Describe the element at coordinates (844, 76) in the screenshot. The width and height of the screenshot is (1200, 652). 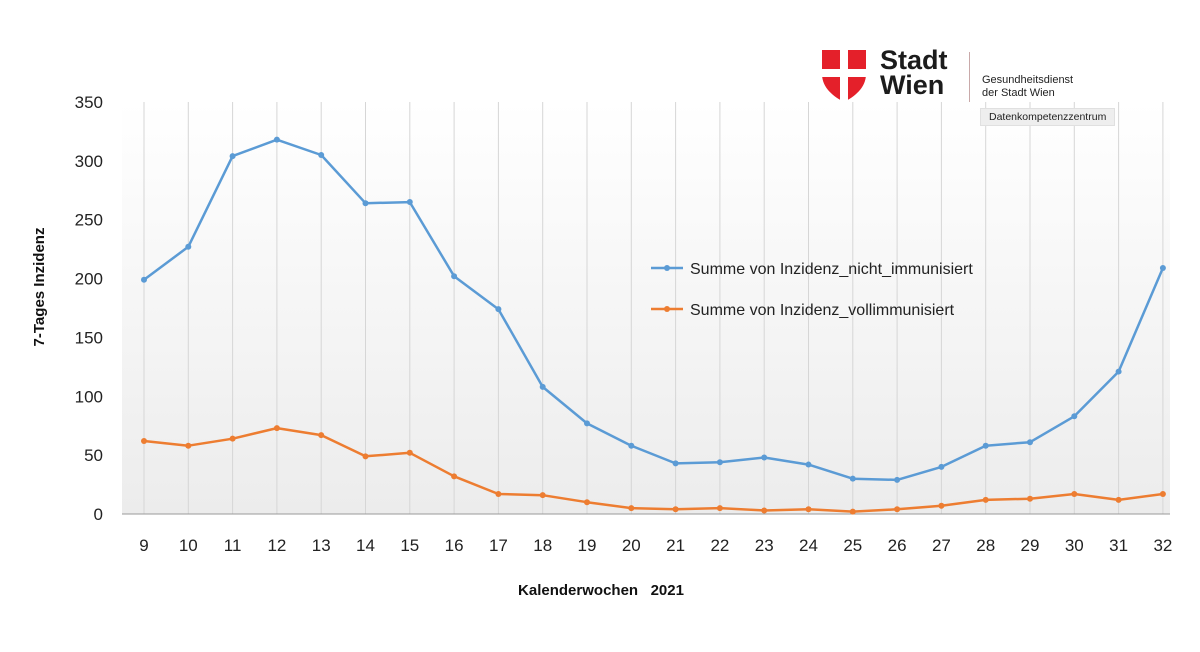
I see `vienna-shield-icon` at that location.